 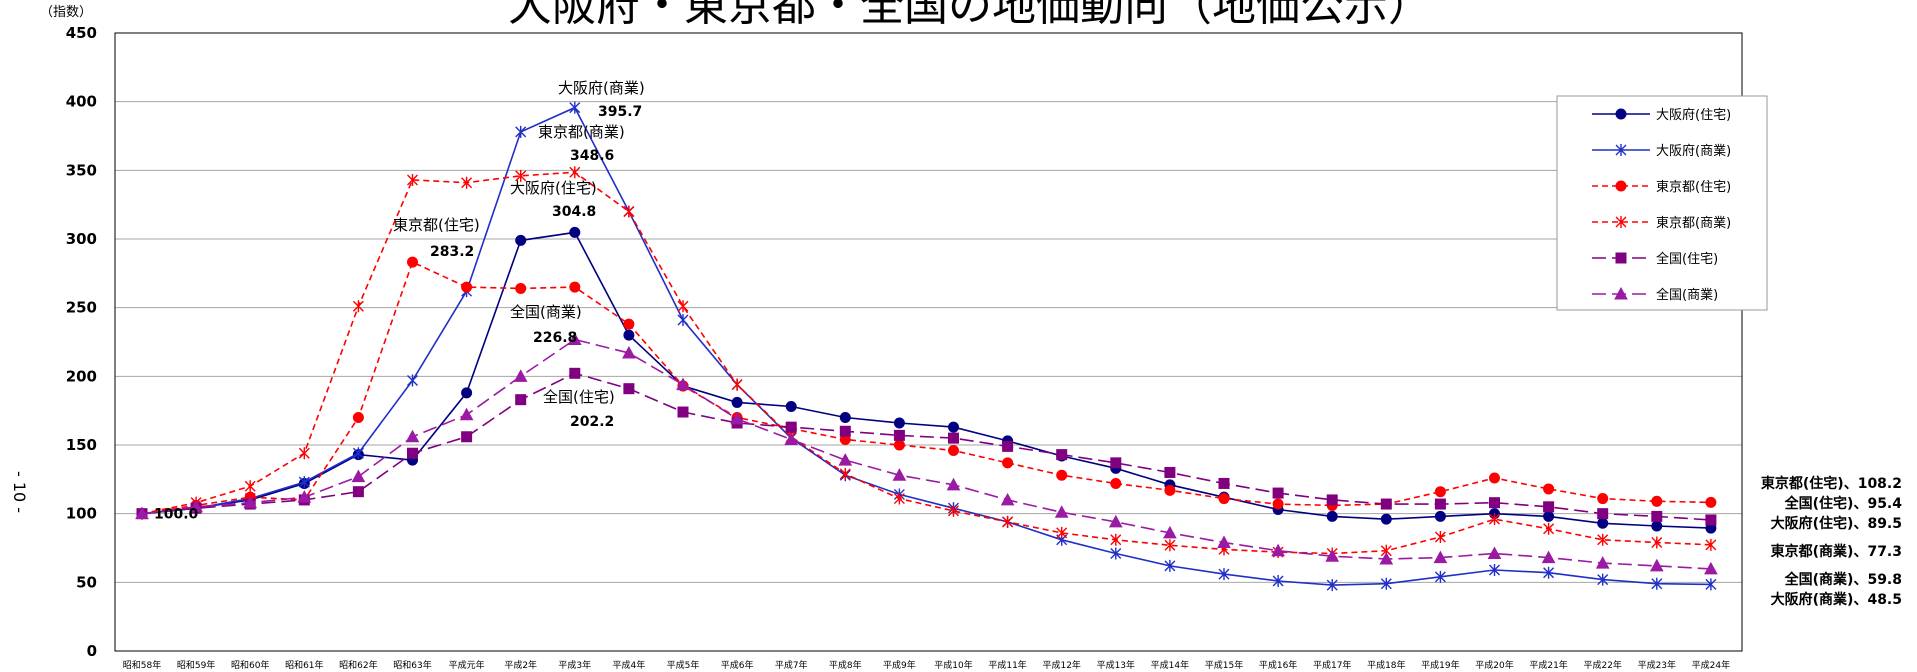 What do you see at coordinates (1693, 151) in the screenshot?
I see `legend-entry: 大阪府(商業)` at bounding box center [1693, 151].